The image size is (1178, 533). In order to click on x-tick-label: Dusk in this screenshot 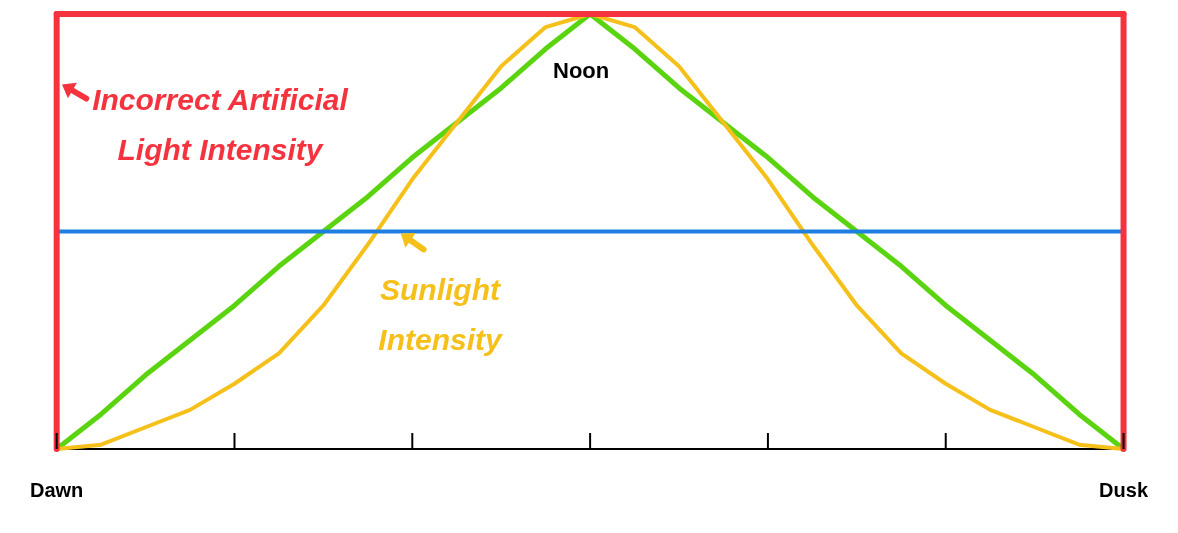, I will do `click(1124, 489)`.